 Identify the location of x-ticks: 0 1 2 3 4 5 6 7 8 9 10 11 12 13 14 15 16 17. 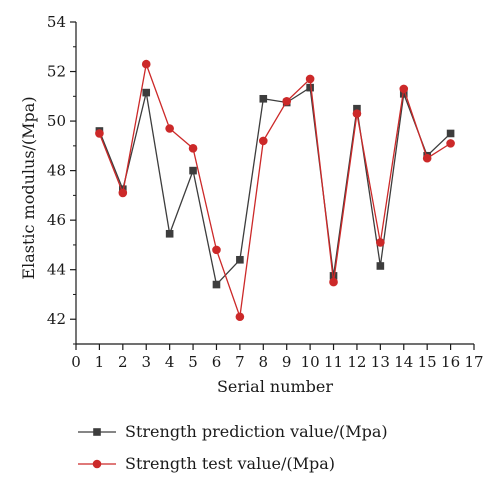
(277, 357).